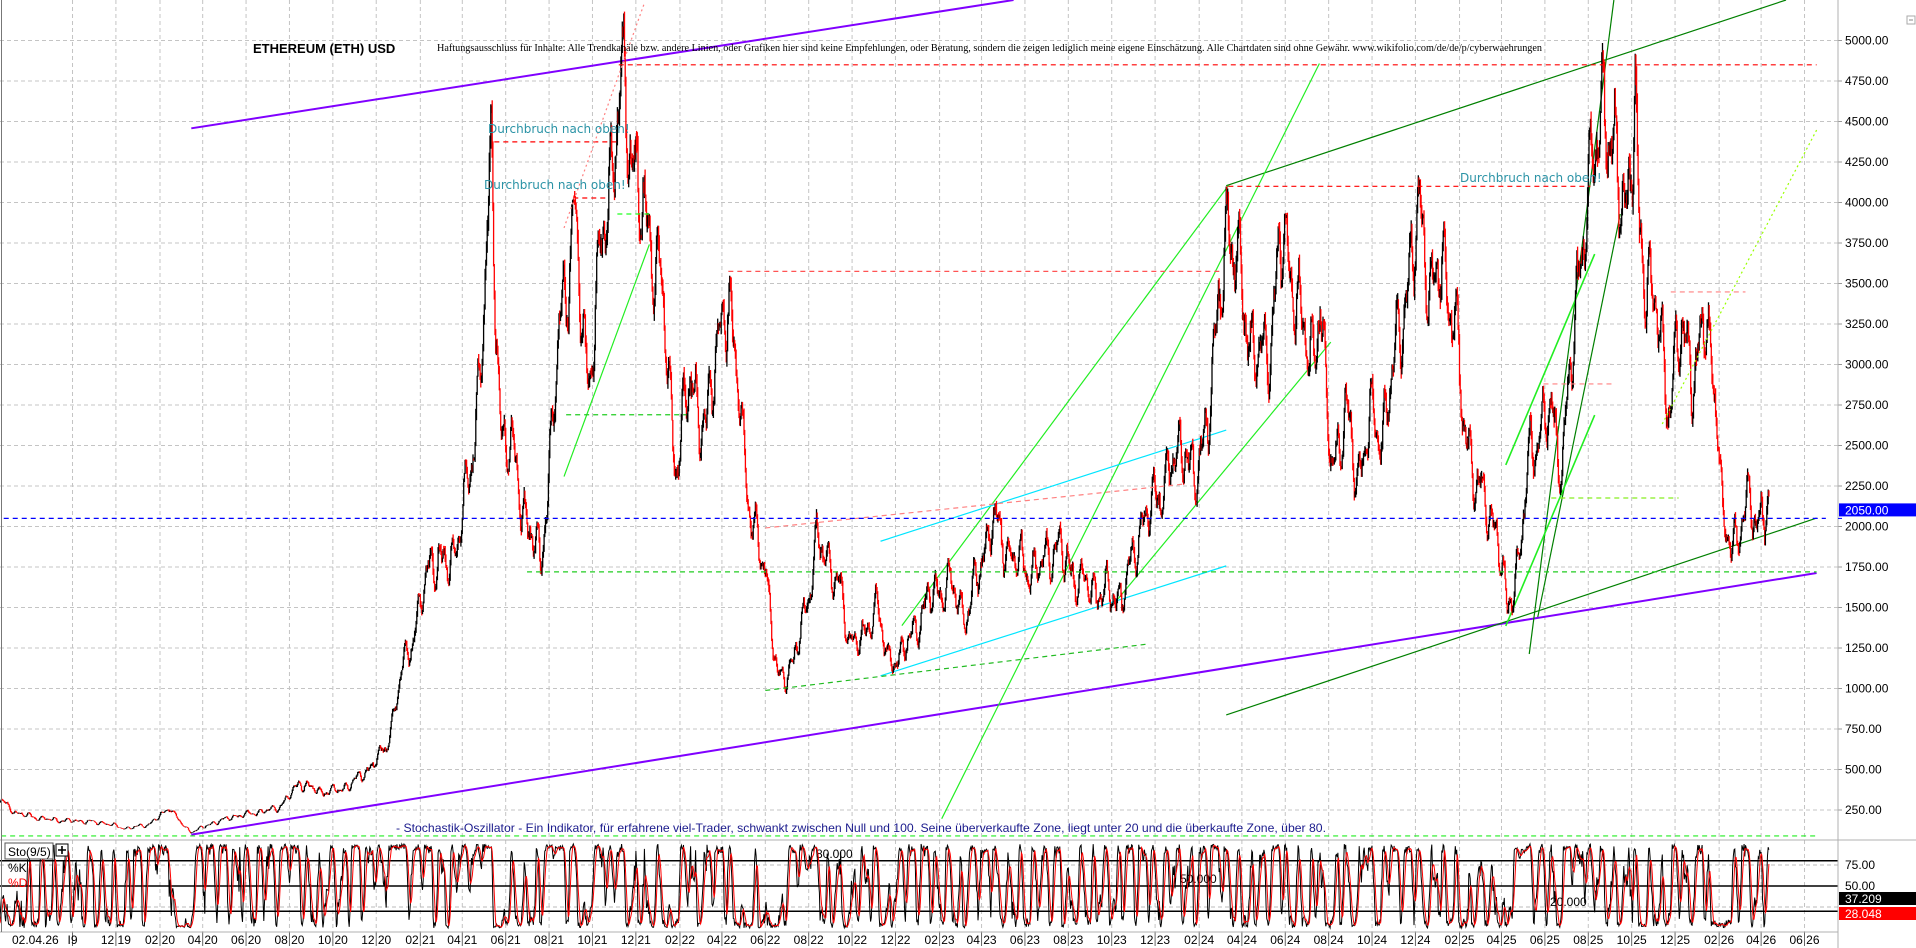  I want to click on x-tick-label: 06 23, so click(1025, 940).